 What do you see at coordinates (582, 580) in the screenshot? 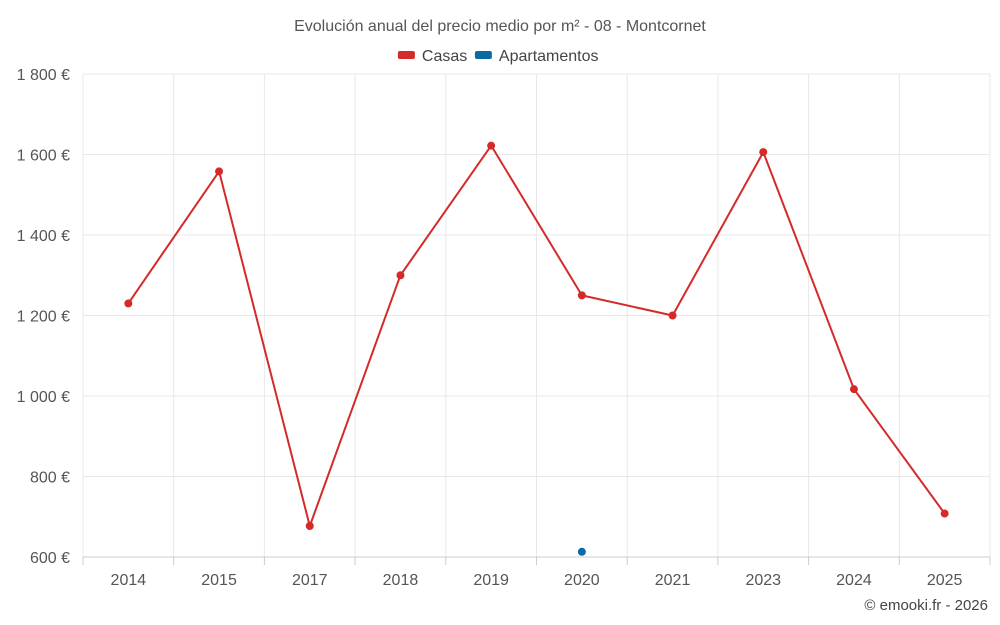
I see `x-tick-label: 2020` at bounding box center [582, 580].